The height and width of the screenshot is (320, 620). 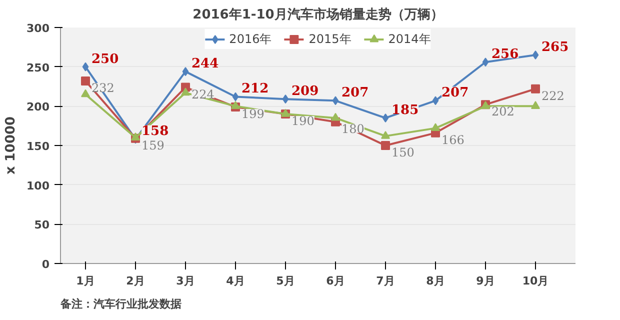 I want to click on x-tick-label: 9月, so click(x=485, y=281).